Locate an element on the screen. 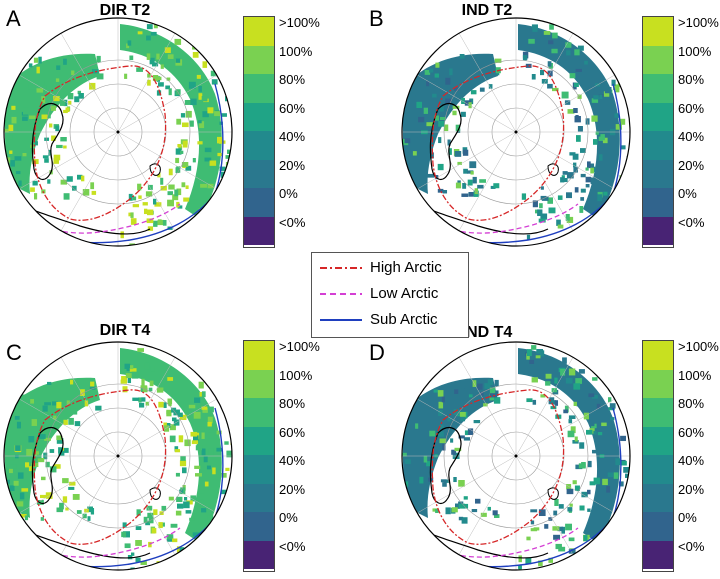  colorbar-d is located at coordinates (658, 456).